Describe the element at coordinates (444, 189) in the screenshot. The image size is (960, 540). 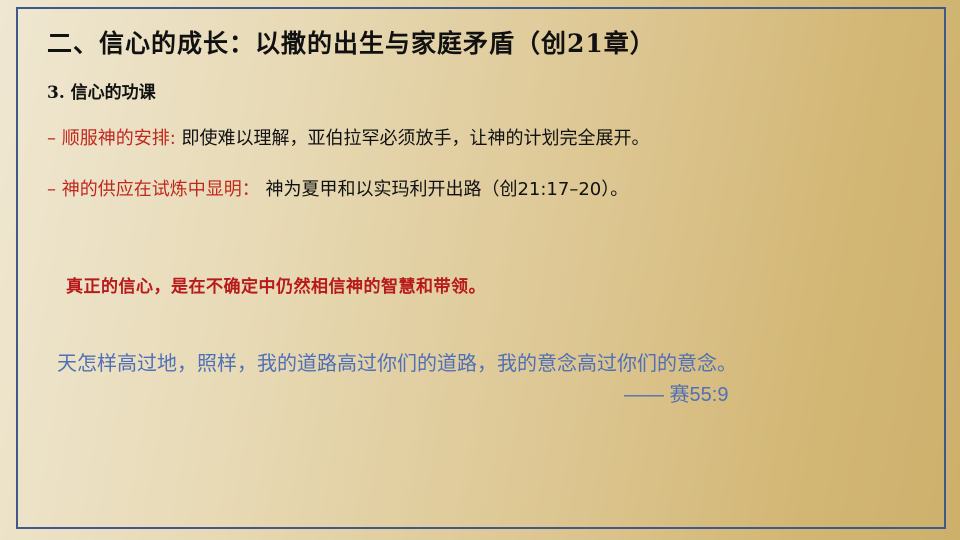
I see `point-text: 神为夏甲和以实玛利开出路（创21:17–20）。` at that location.